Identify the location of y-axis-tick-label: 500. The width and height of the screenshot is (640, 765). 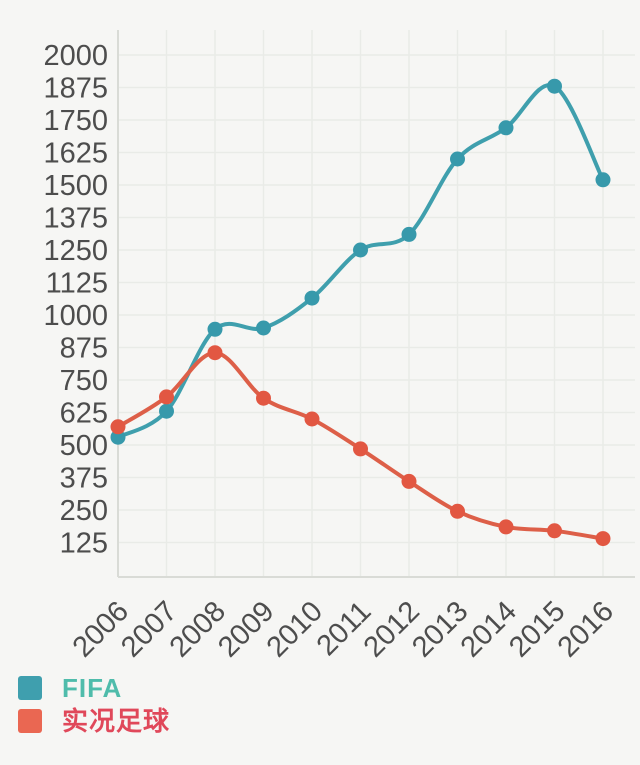
(84, 446).